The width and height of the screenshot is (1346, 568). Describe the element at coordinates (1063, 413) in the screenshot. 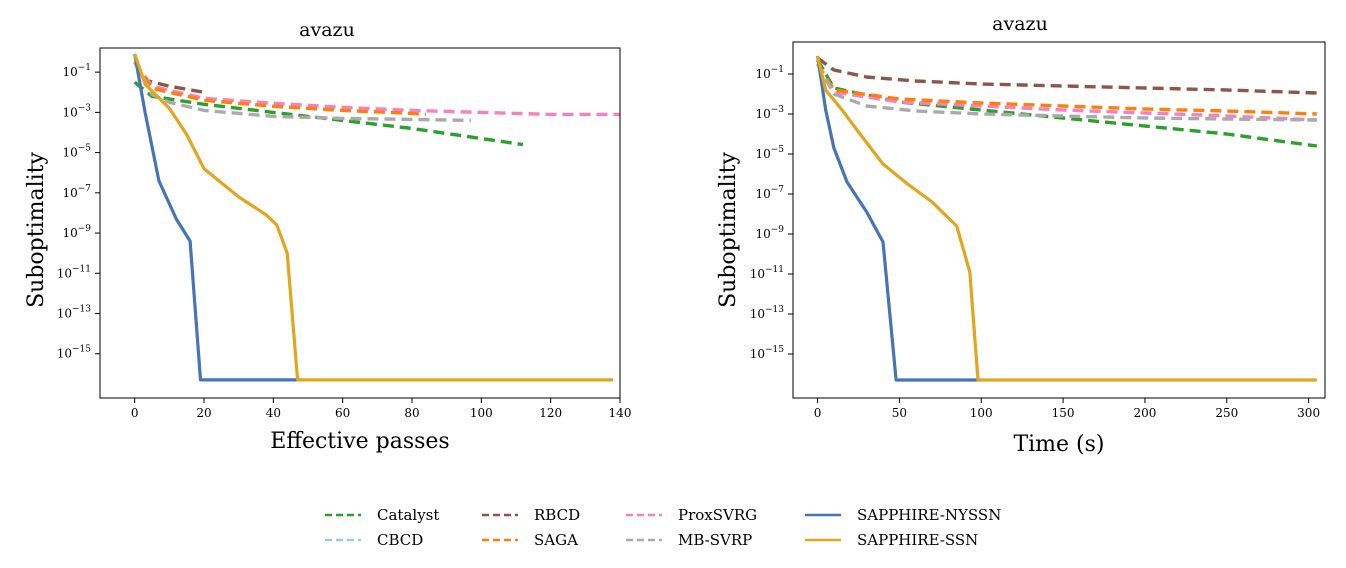

I see `x-tick-label: 150` at that location.